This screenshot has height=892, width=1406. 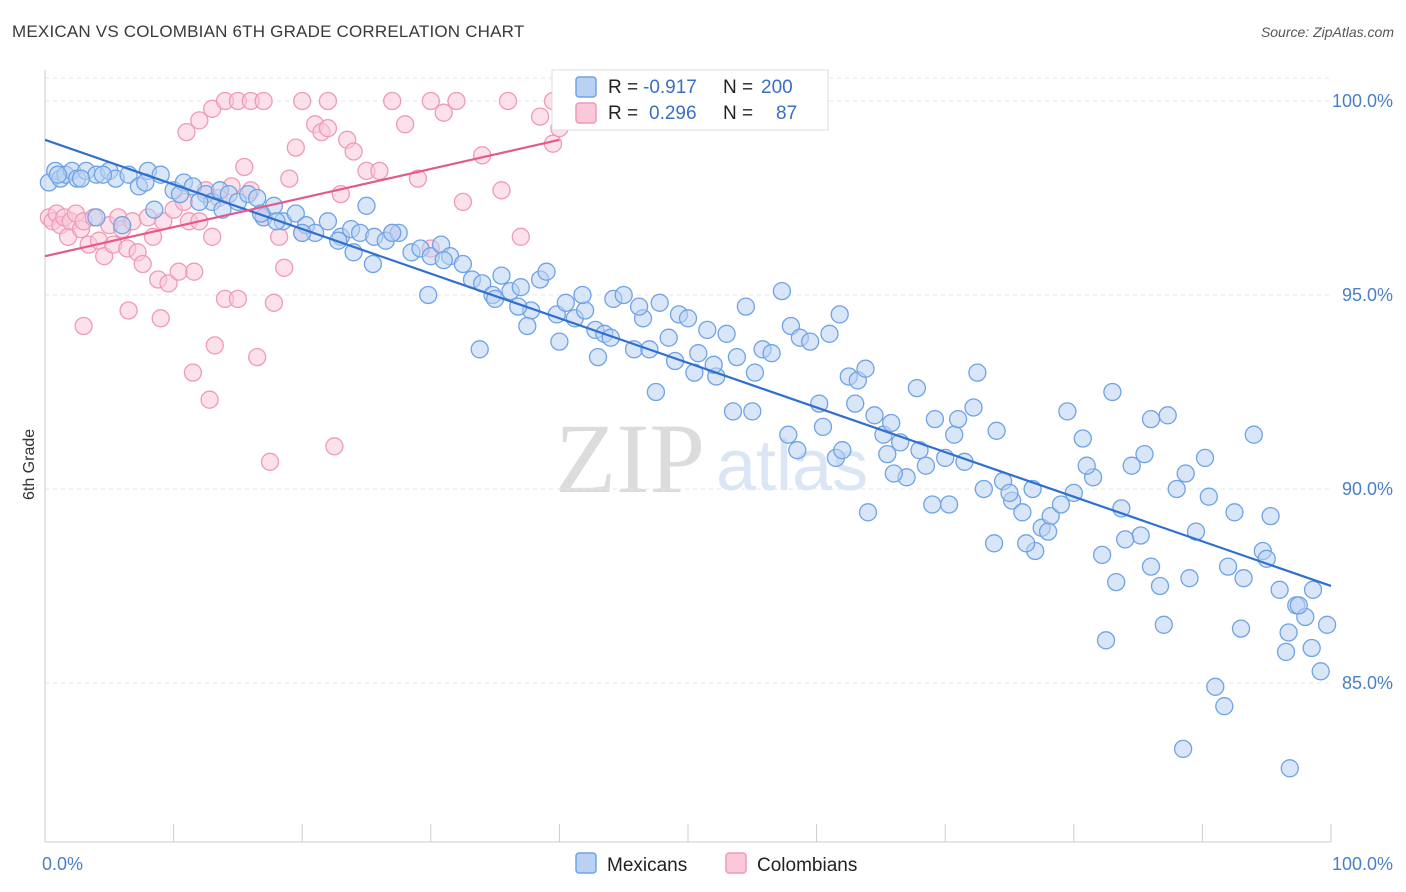 I want to click on y-tick-label: 90.0%, so click(x=1367, y=489).